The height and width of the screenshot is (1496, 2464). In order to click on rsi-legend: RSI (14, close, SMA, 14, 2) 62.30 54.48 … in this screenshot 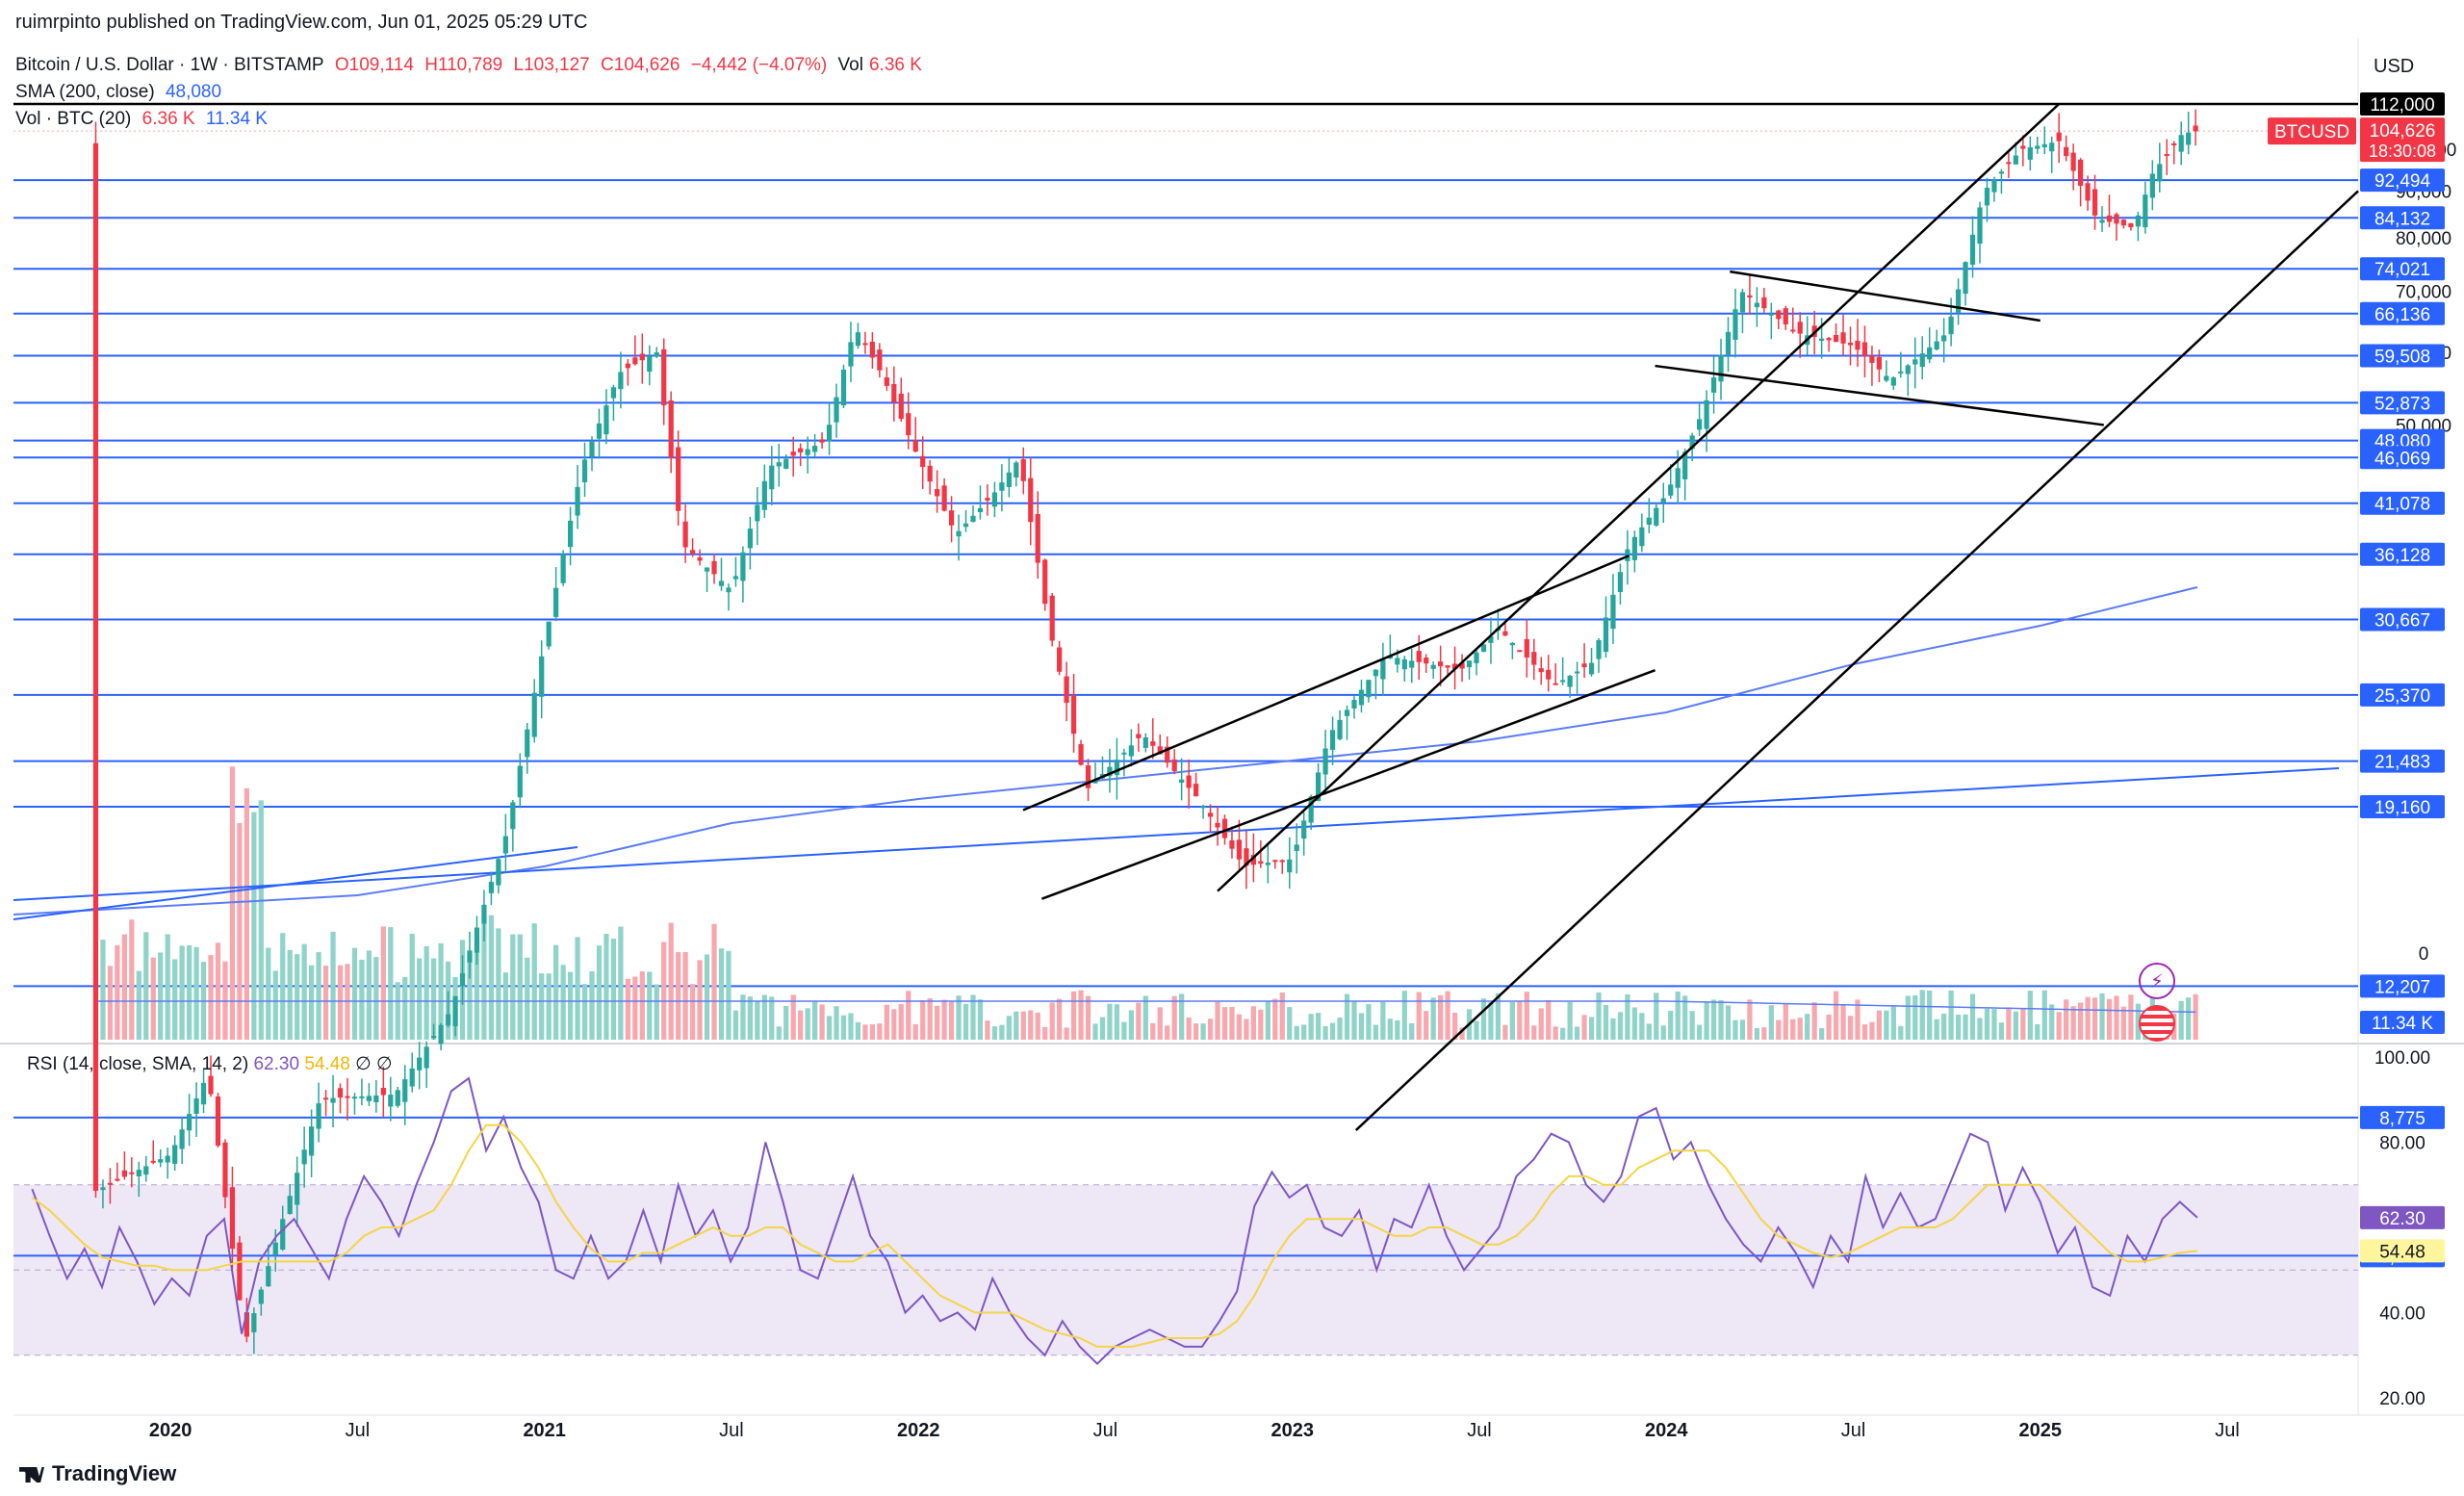, I will do `click(210, 1064)`.